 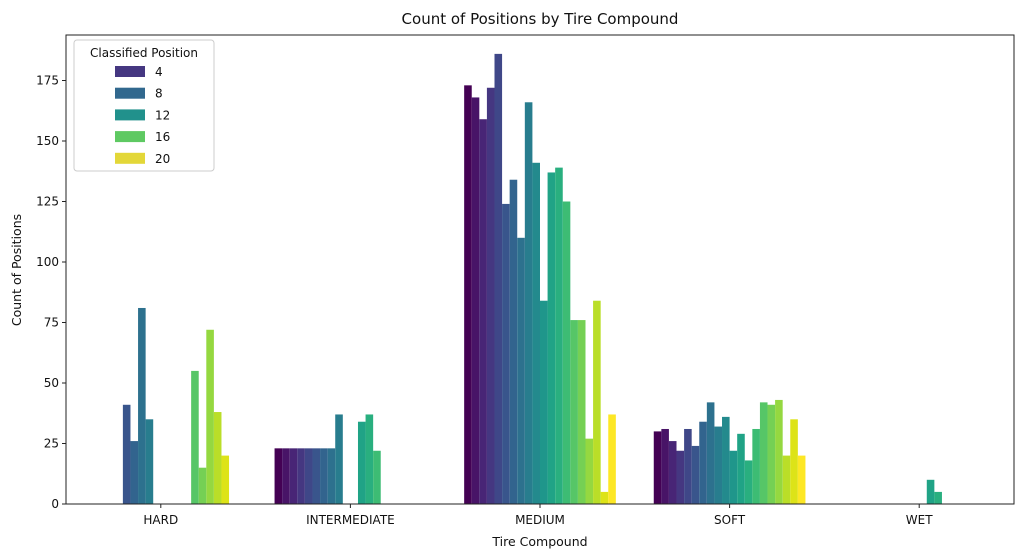 I want to click on y-tick-label: 150, so click(x=47, y=141).